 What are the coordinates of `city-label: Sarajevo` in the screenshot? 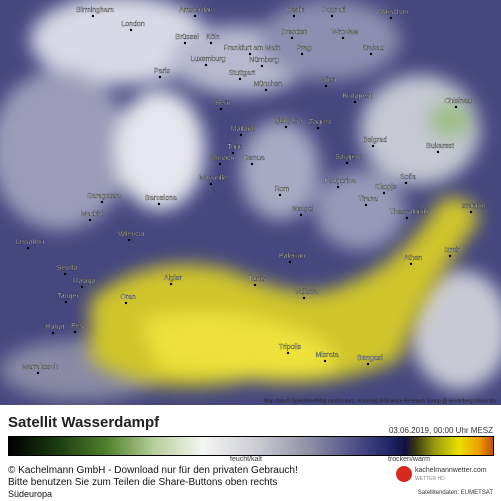 It's located at (349, 157).